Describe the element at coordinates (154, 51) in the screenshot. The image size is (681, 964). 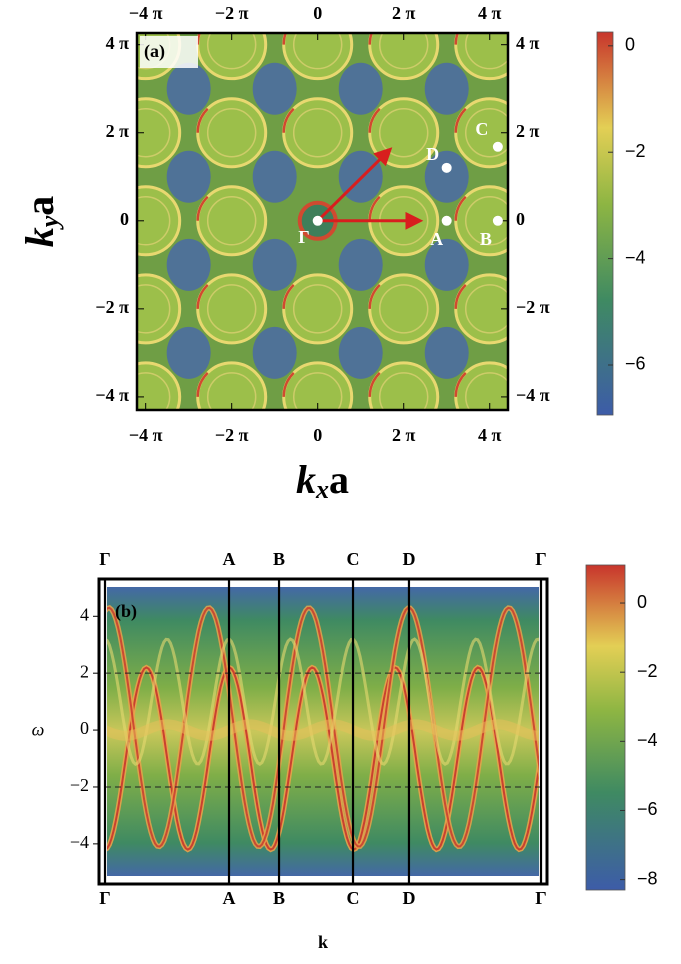
I see `panel-label: (a)` at that location.